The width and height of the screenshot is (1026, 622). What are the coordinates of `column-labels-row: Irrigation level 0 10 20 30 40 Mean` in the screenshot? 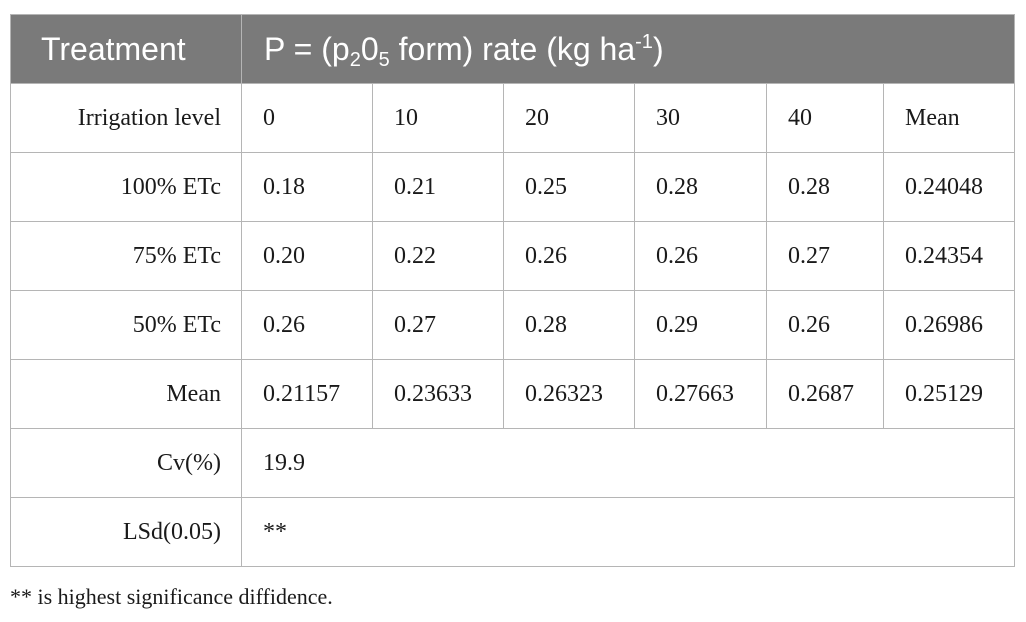 It's located at (513, 118).